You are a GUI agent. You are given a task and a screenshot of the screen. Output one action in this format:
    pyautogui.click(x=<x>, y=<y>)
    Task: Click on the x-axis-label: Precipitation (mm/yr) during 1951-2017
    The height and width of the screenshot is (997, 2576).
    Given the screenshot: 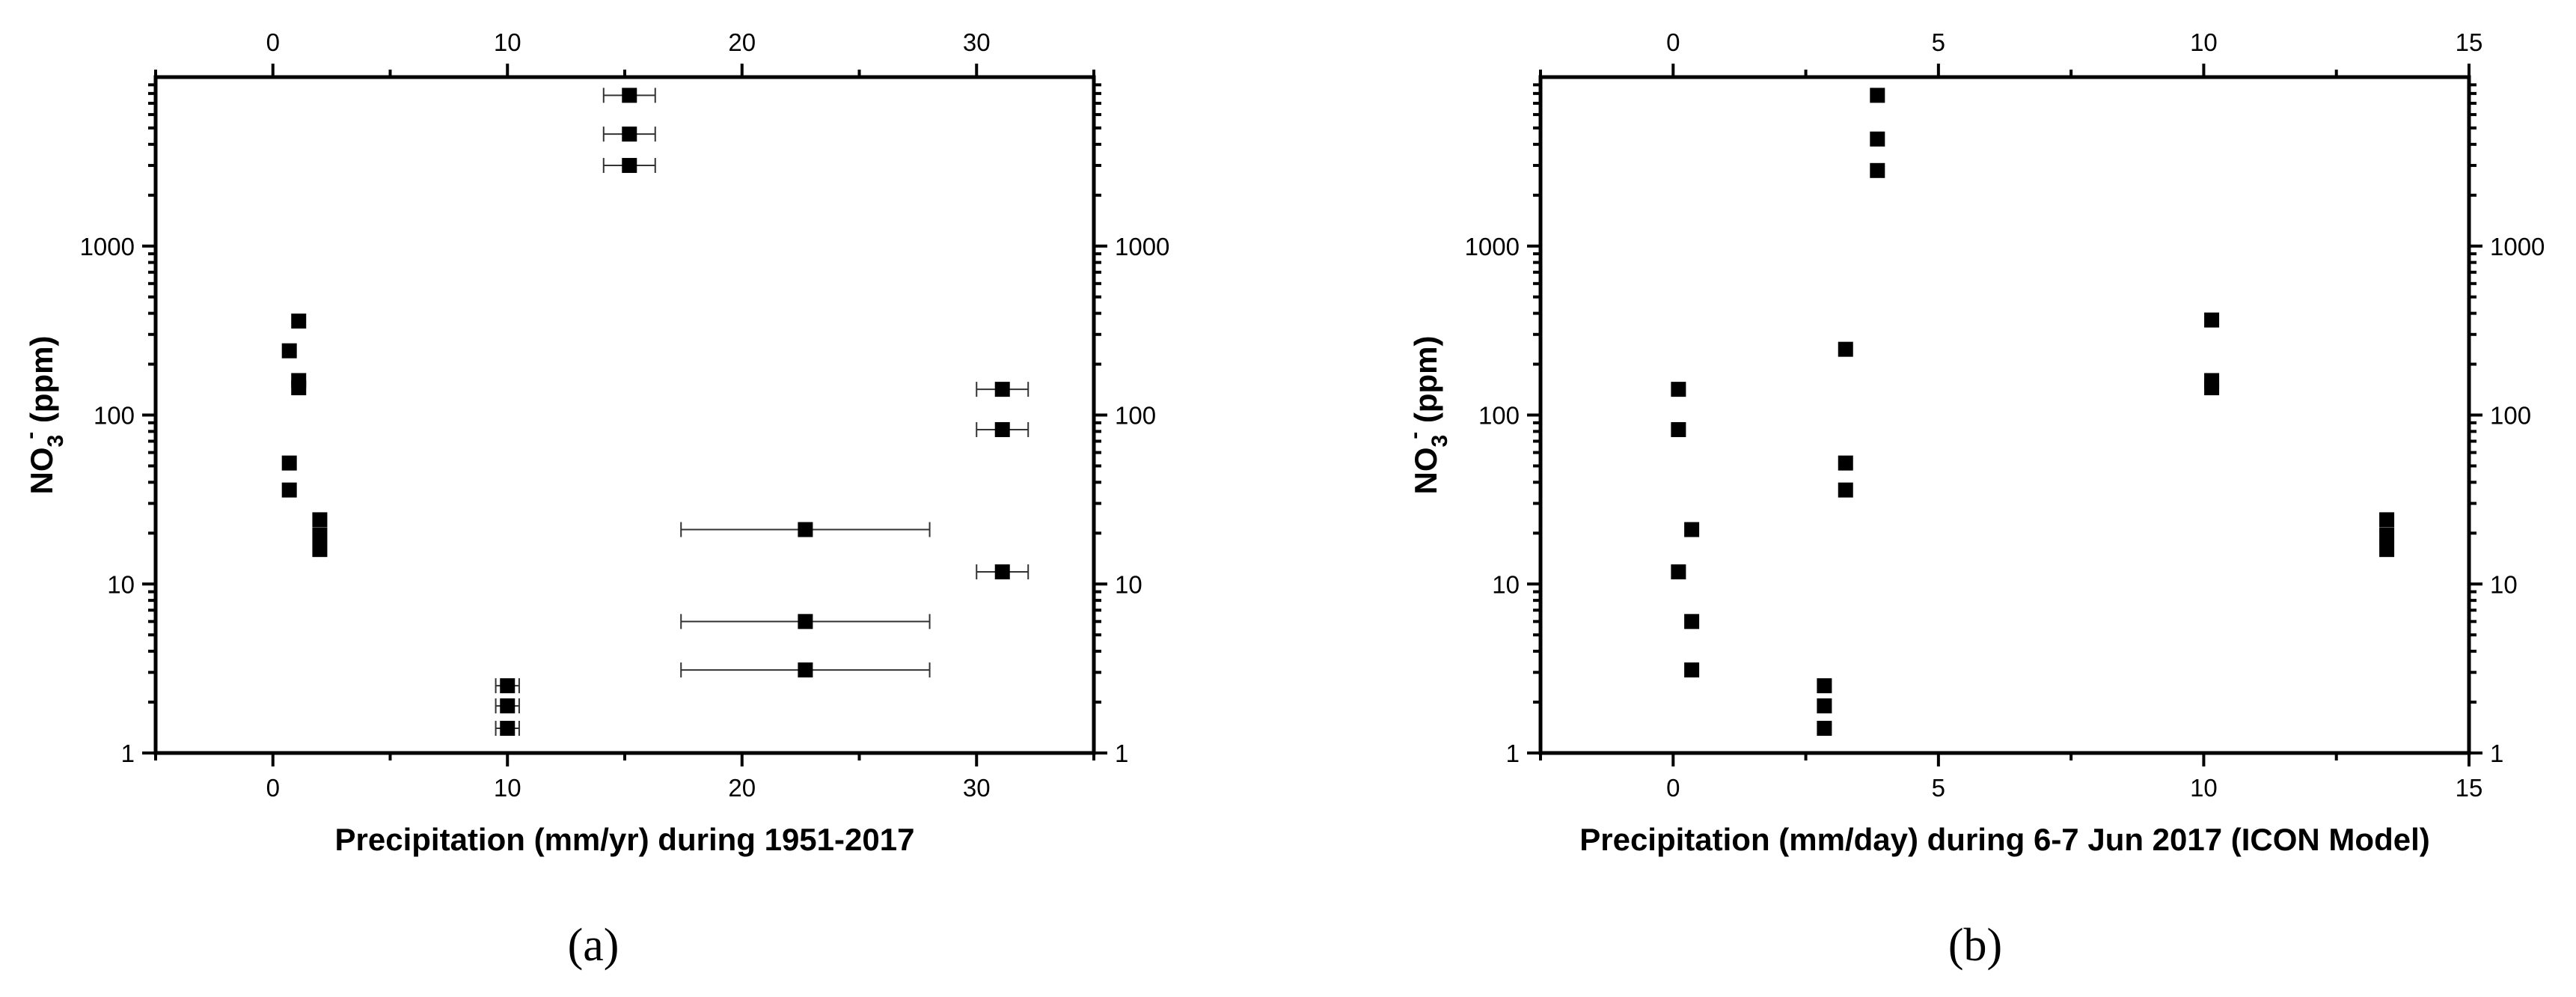 What is the action you would take?
    pyautogui.click(x=625, y=839)
    